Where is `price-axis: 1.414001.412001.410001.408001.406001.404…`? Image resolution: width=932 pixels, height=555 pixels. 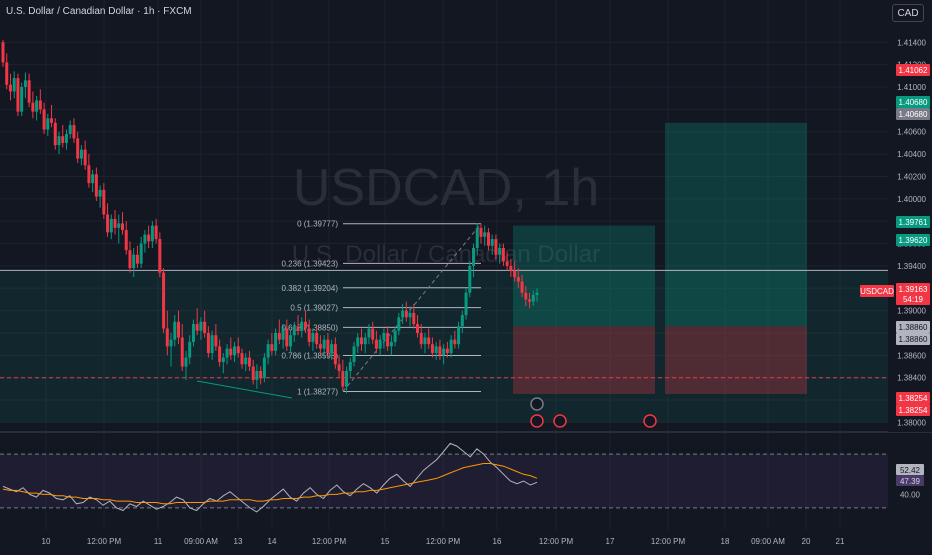 price-axis: 1.414001.412001.410001.408001.406001.404… is located at coordinates (910, 216).